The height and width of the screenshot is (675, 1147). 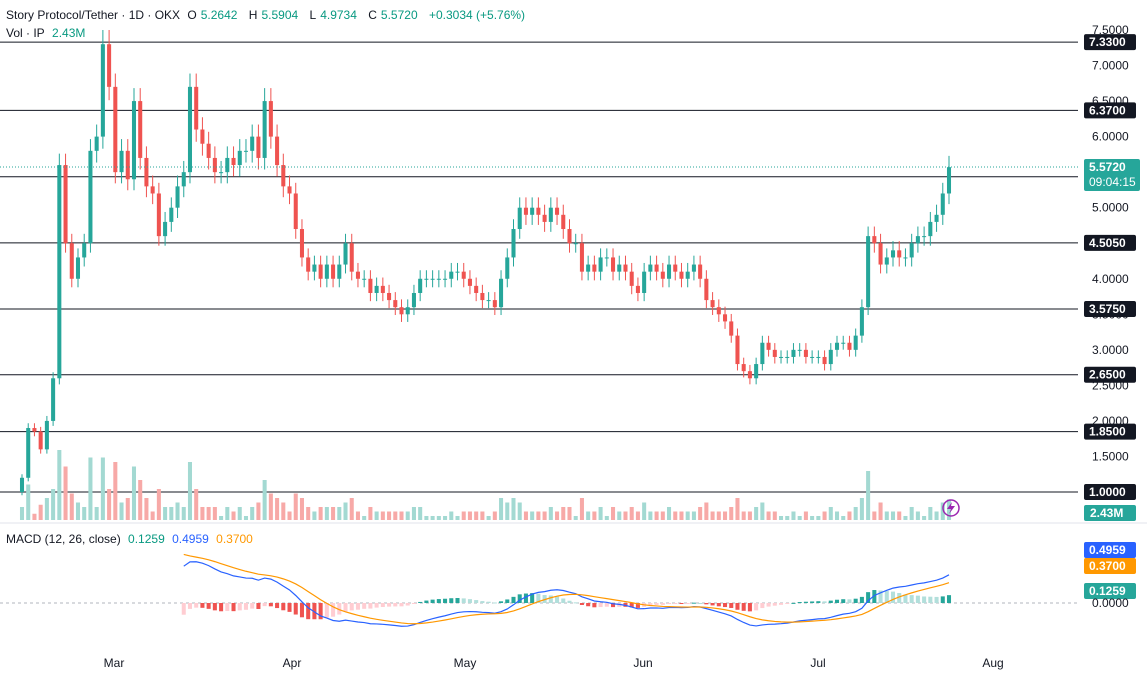 I want to click on macd-axis-label: 0.4959, so click(x=1107, y=550).